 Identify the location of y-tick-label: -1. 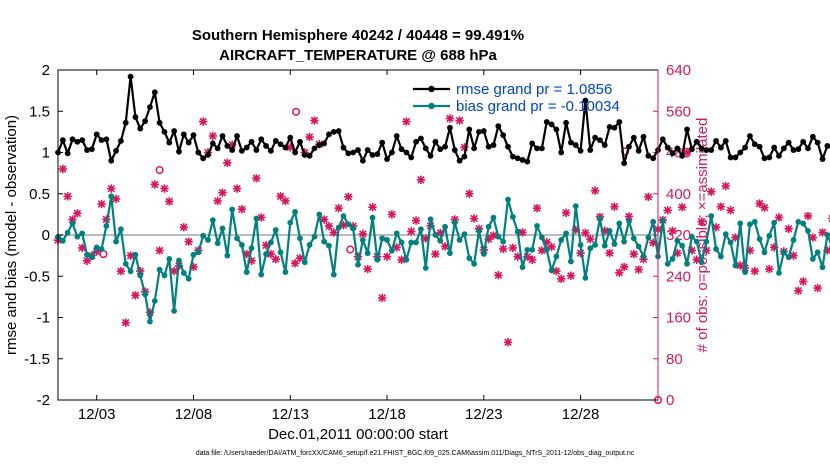
(43, 318).